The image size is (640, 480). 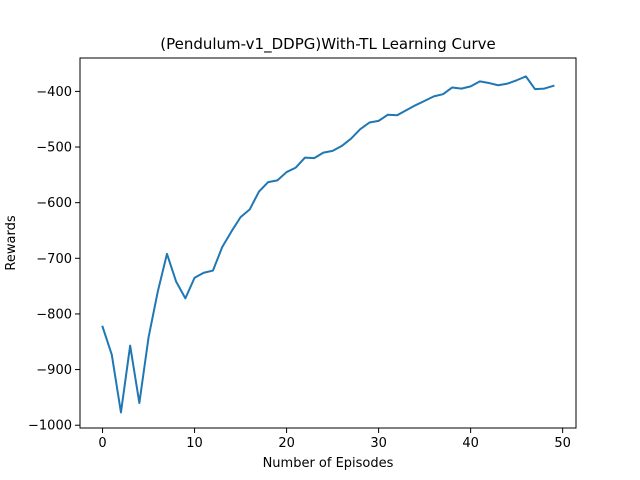 I want to click on y-tick-label: −500, so click(x=54, y=148).